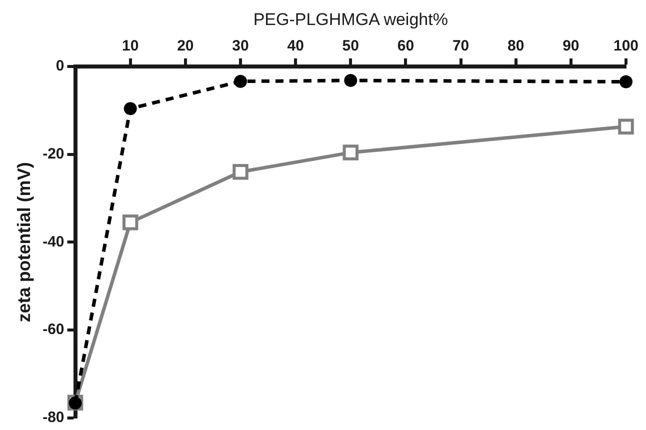 This screenshot has height=430, width=646. Describe the element at coordinates (295, 46) in the screenshot. I see `x-tick-label: 40` at that location.